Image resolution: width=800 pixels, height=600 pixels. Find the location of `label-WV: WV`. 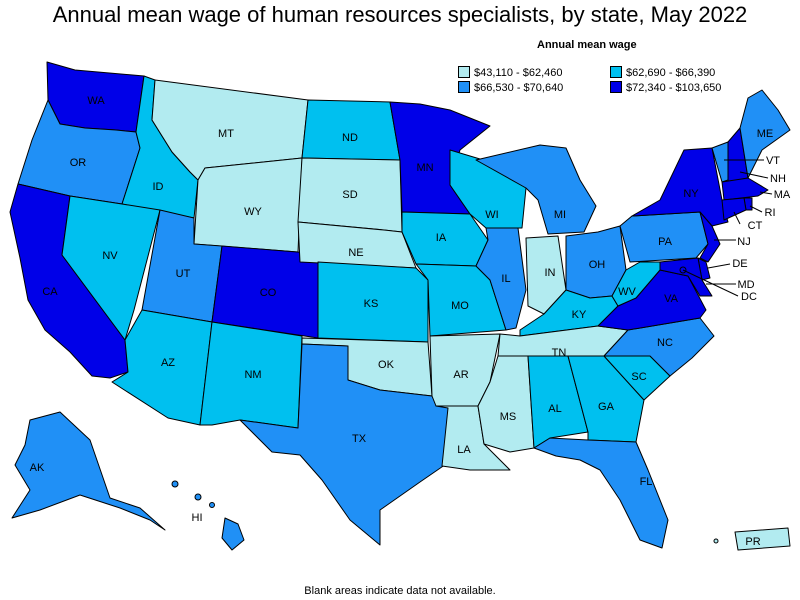

label-WV: WV is located at coordinates (627, 292).